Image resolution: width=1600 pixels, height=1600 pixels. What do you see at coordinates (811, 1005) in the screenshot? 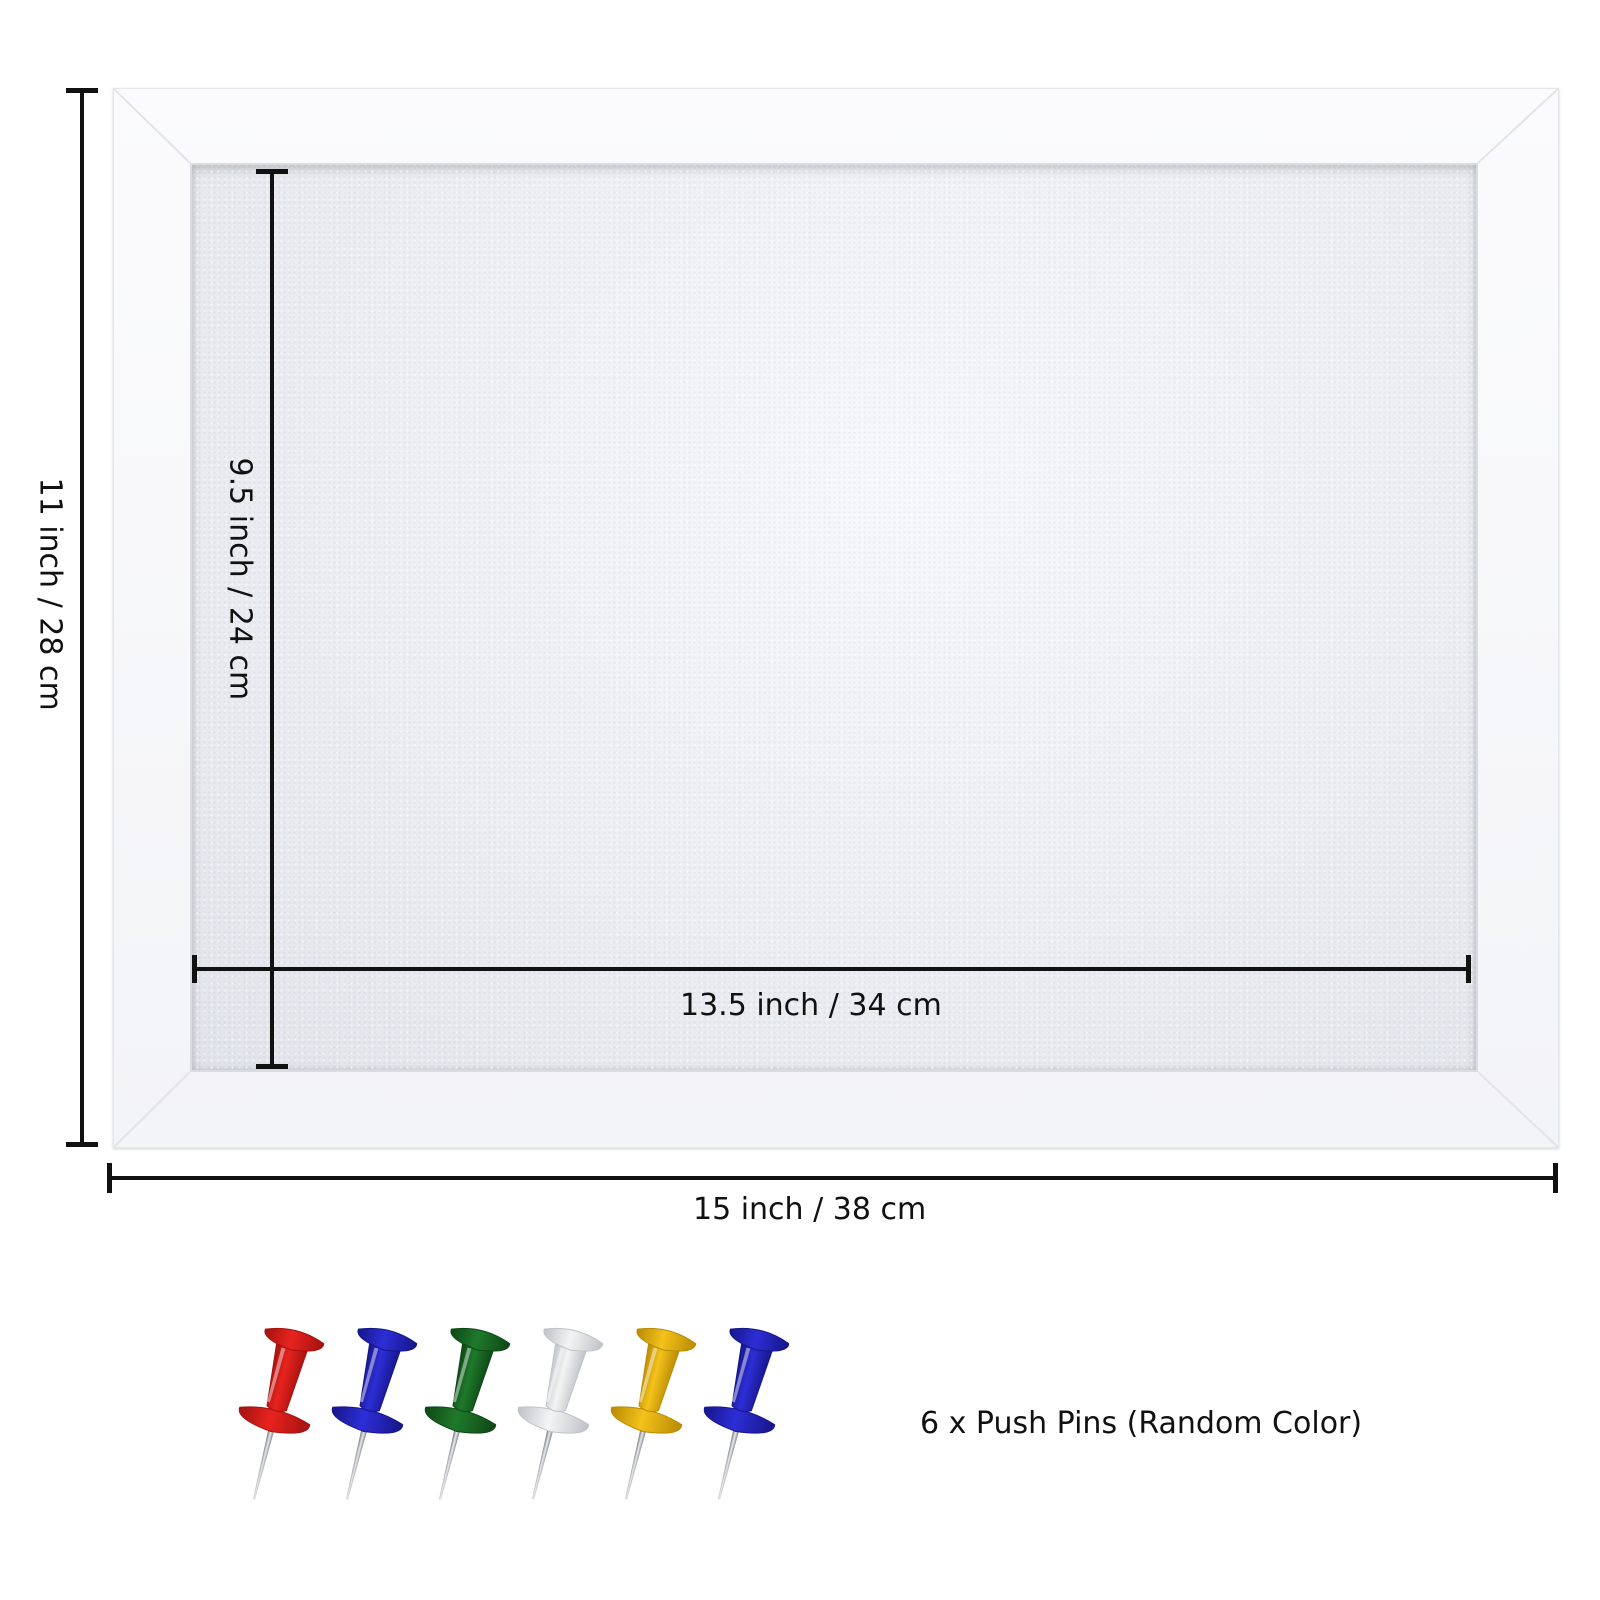
I see `inner-width-label: 13.5 inch / 34 cm` at bounding box center [811, 1005].